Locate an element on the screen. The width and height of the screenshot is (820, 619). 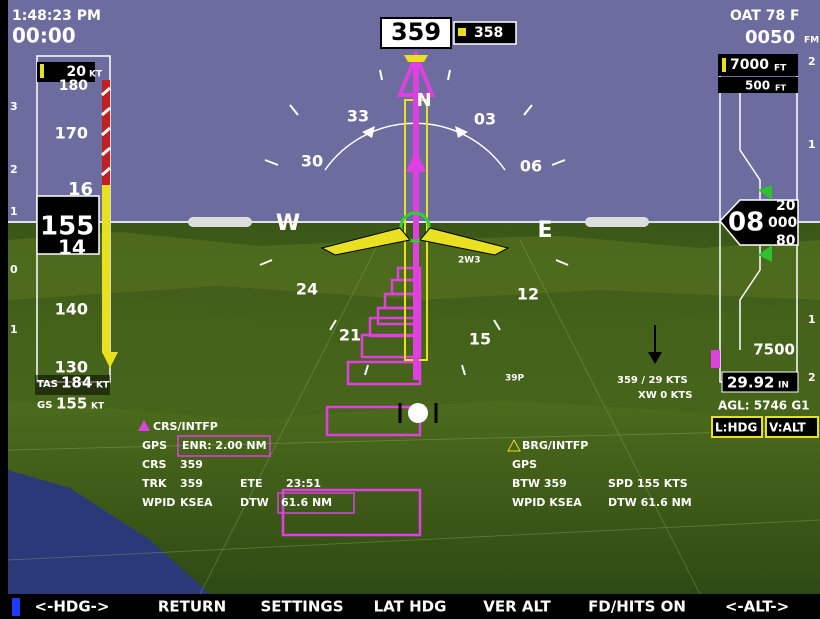
softkey: FD/HITS ON is located at coordinates (637, 607).